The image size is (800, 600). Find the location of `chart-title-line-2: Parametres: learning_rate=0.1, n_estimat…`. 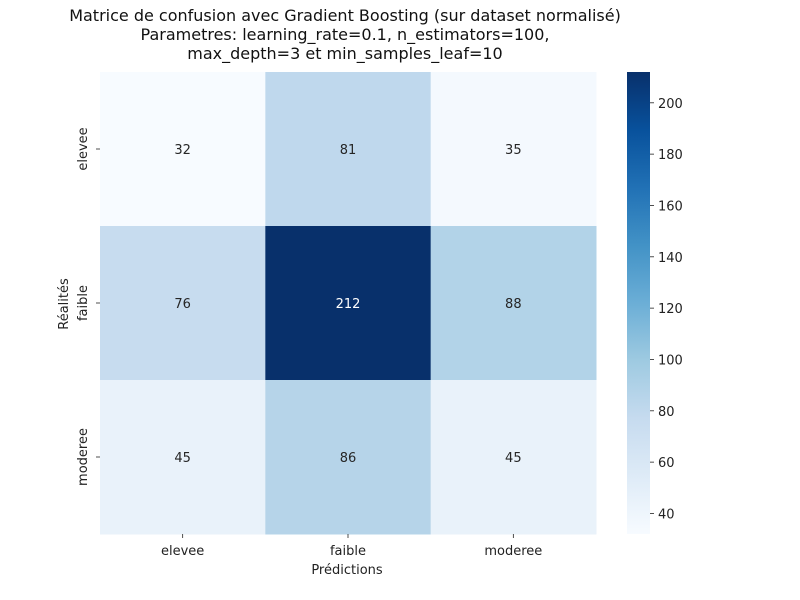

chart-title-line-2: Parametres: learning_rate=0.1, n_estimat… is located at coordinates (345, 34).